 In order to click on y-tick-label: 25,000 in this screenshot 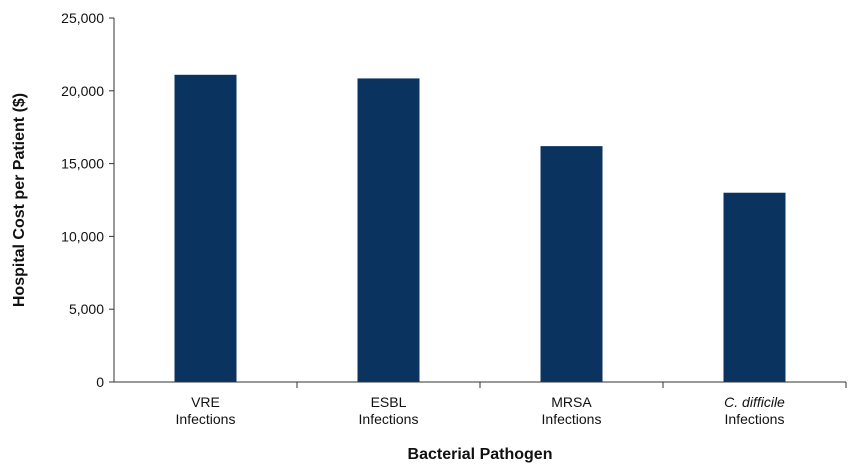, I will do `click(82, 18)`.